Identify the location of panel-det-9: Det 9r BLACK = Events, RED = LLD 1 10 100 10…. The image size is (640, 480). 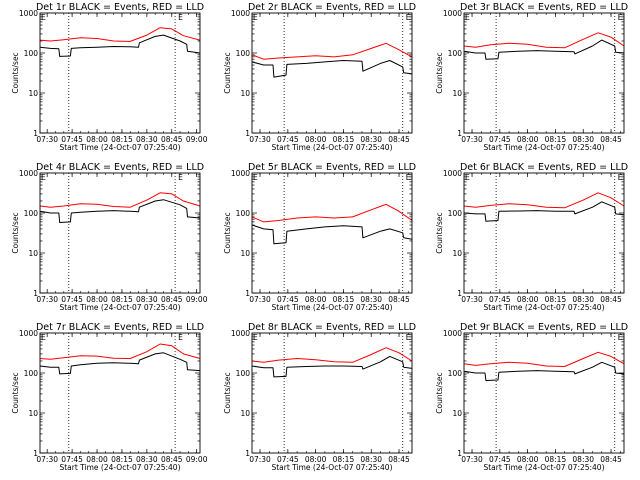
(531, 397).